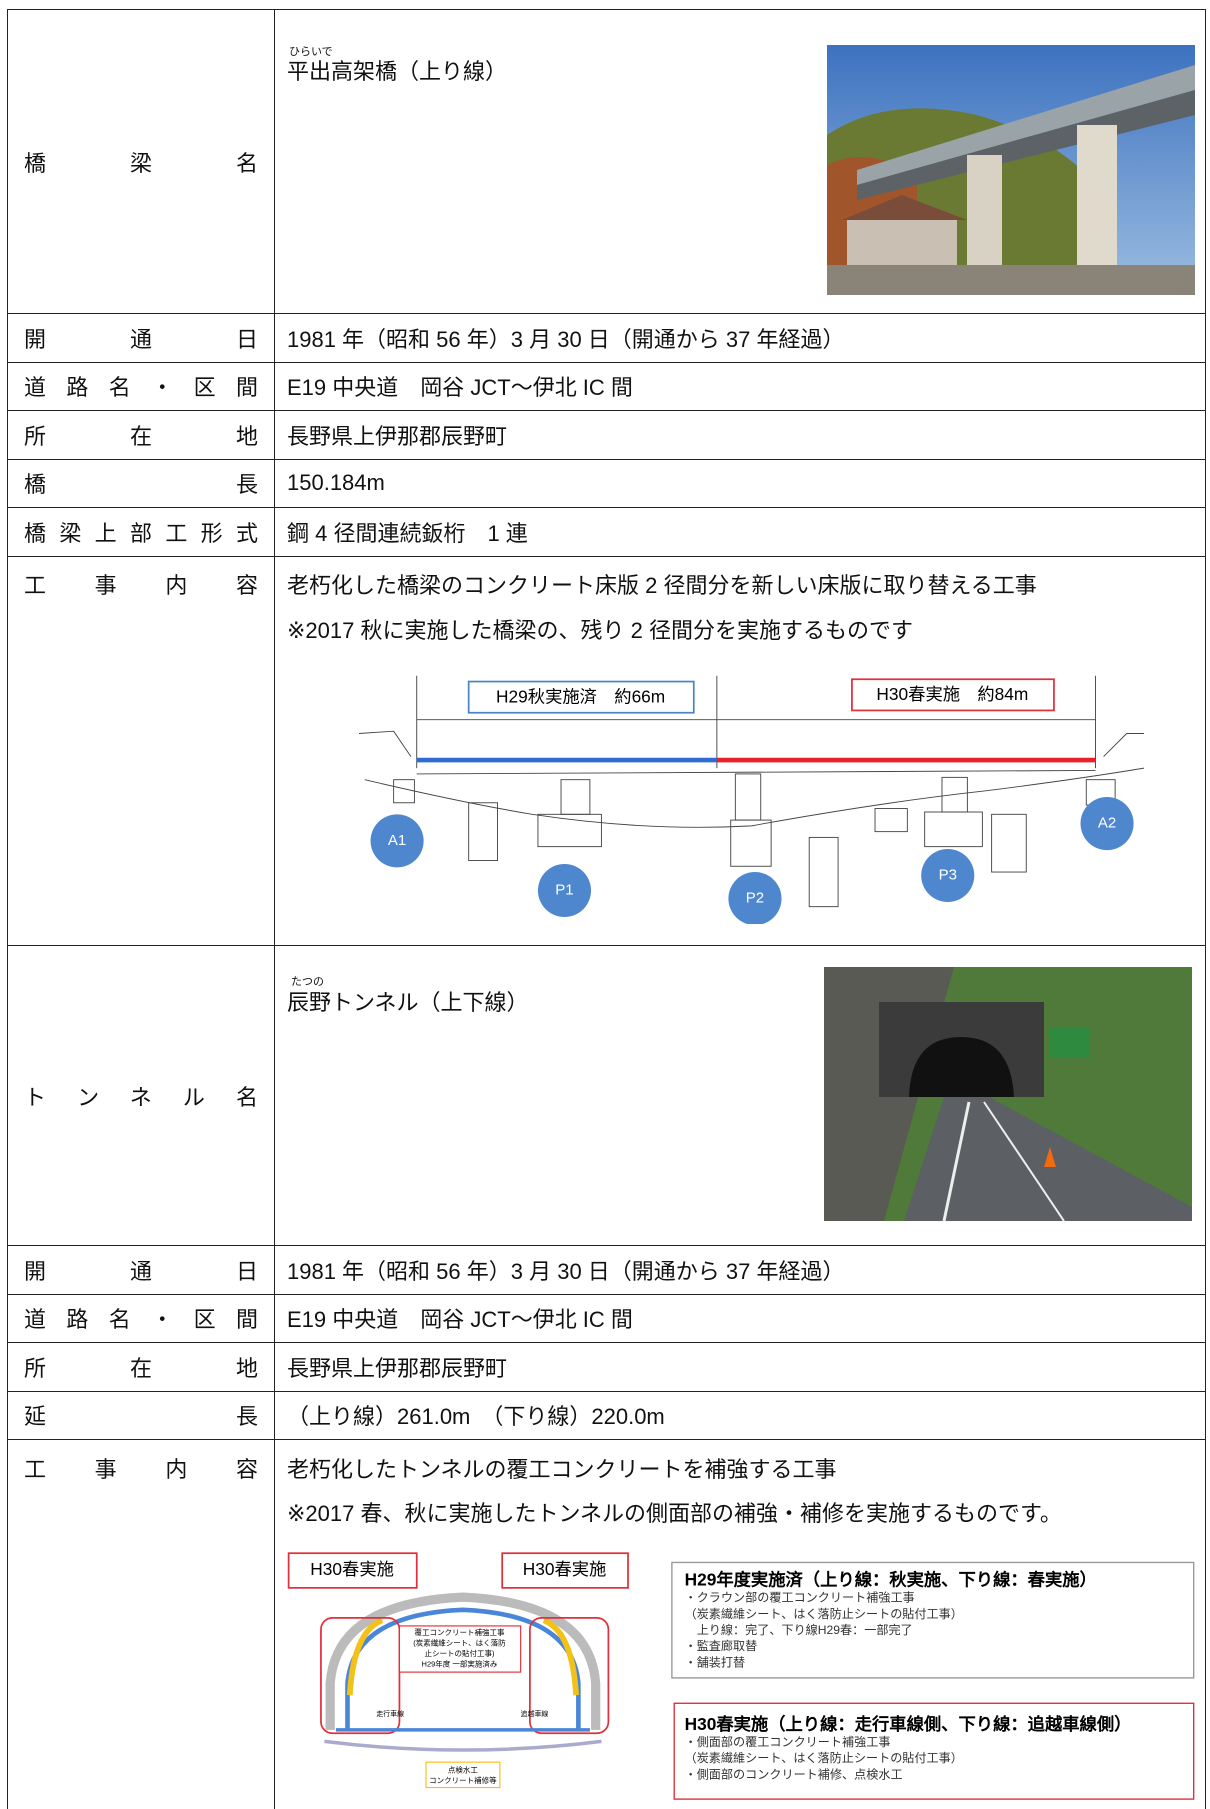 The image size is (1210, 1809). I want to click on value: （上り線）261.0m （下り線）220.0m, so click(476, 1417).